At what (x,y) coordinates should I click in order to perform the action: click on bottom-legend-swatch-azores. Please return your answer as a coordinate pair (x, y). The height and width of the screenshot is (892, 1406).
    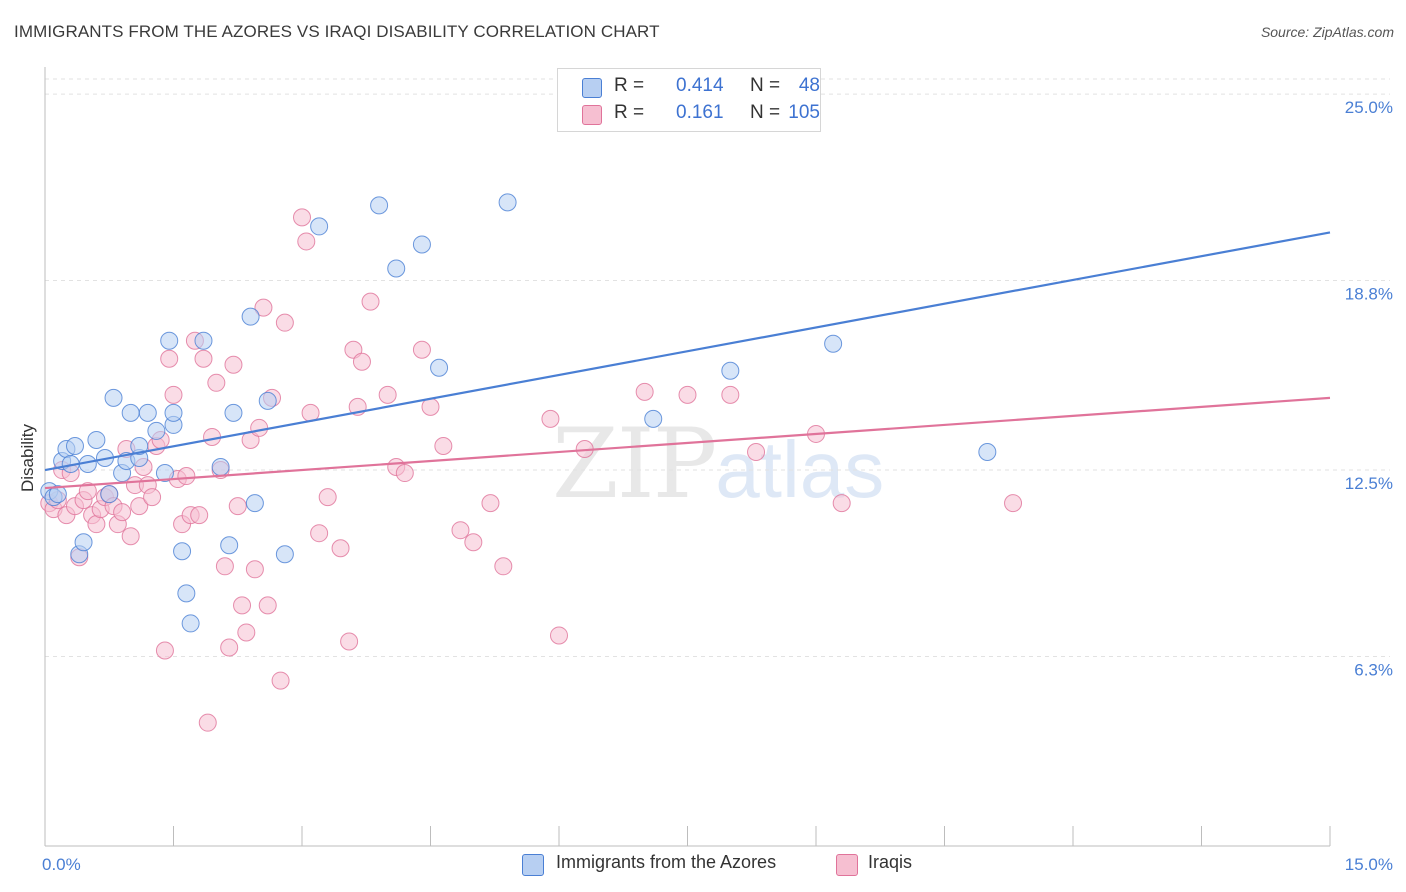
    Looking at the image, I should click on (533, 865).